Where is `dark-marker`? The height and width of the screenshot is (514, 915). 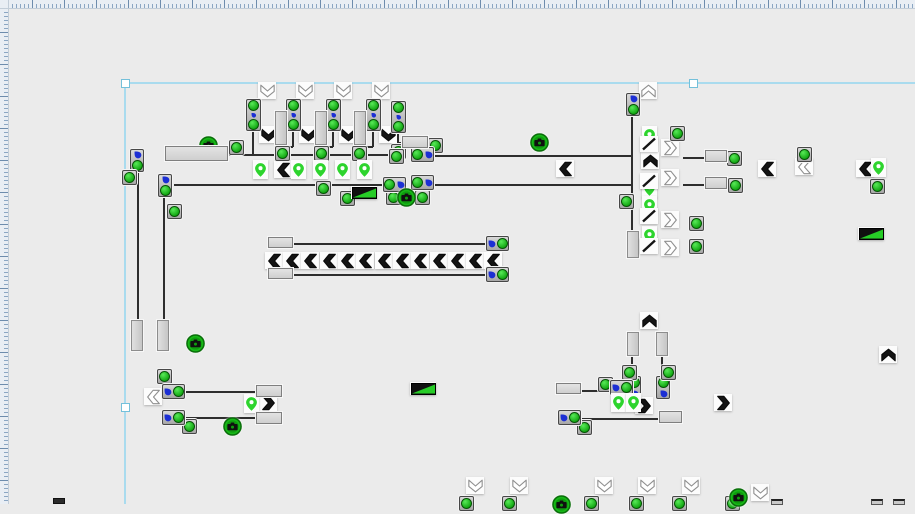 dark-marker is located at coordinates (59, 501).